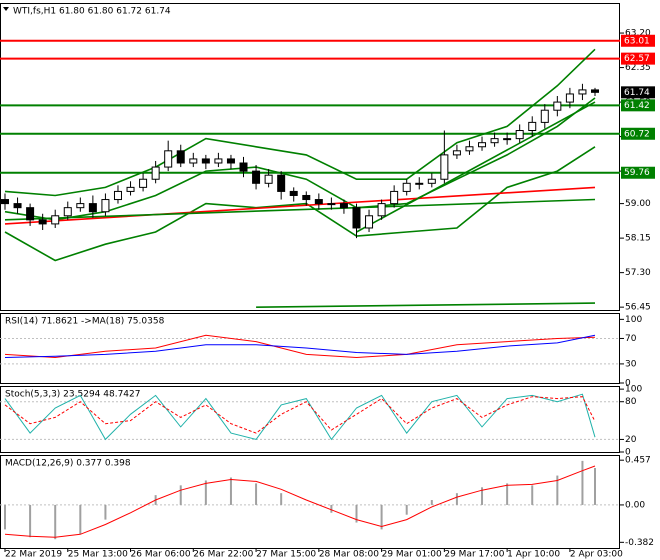 Image resolution: width=660 pixels, height=560 pixels. I want to click on x-tick-label: 26 Mar 06:00, so click(161, 555).